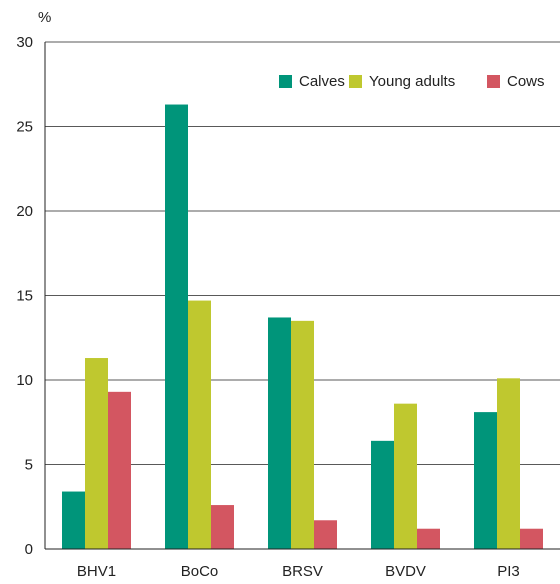 Image resolution: width=560 pixels, height=584 pixels. I want to click on legend: Calves Young adults Cows, so click(412, 81).